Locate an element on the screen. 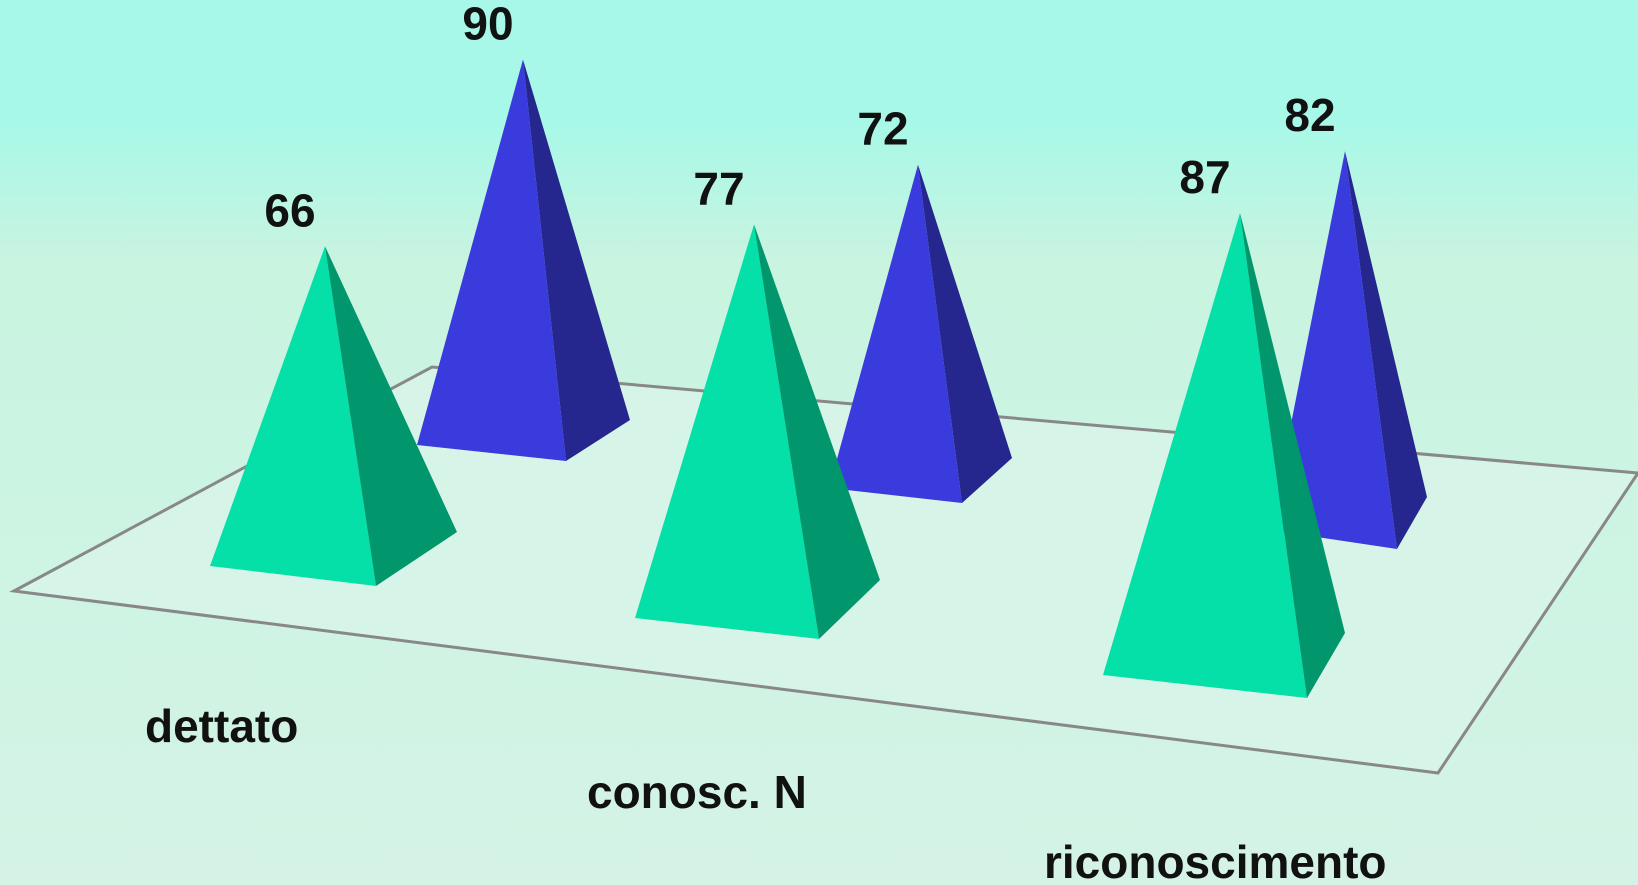 The width and height of the screenshot is (1638, 885). data-label: 77 is located at coordinates (718, 188).